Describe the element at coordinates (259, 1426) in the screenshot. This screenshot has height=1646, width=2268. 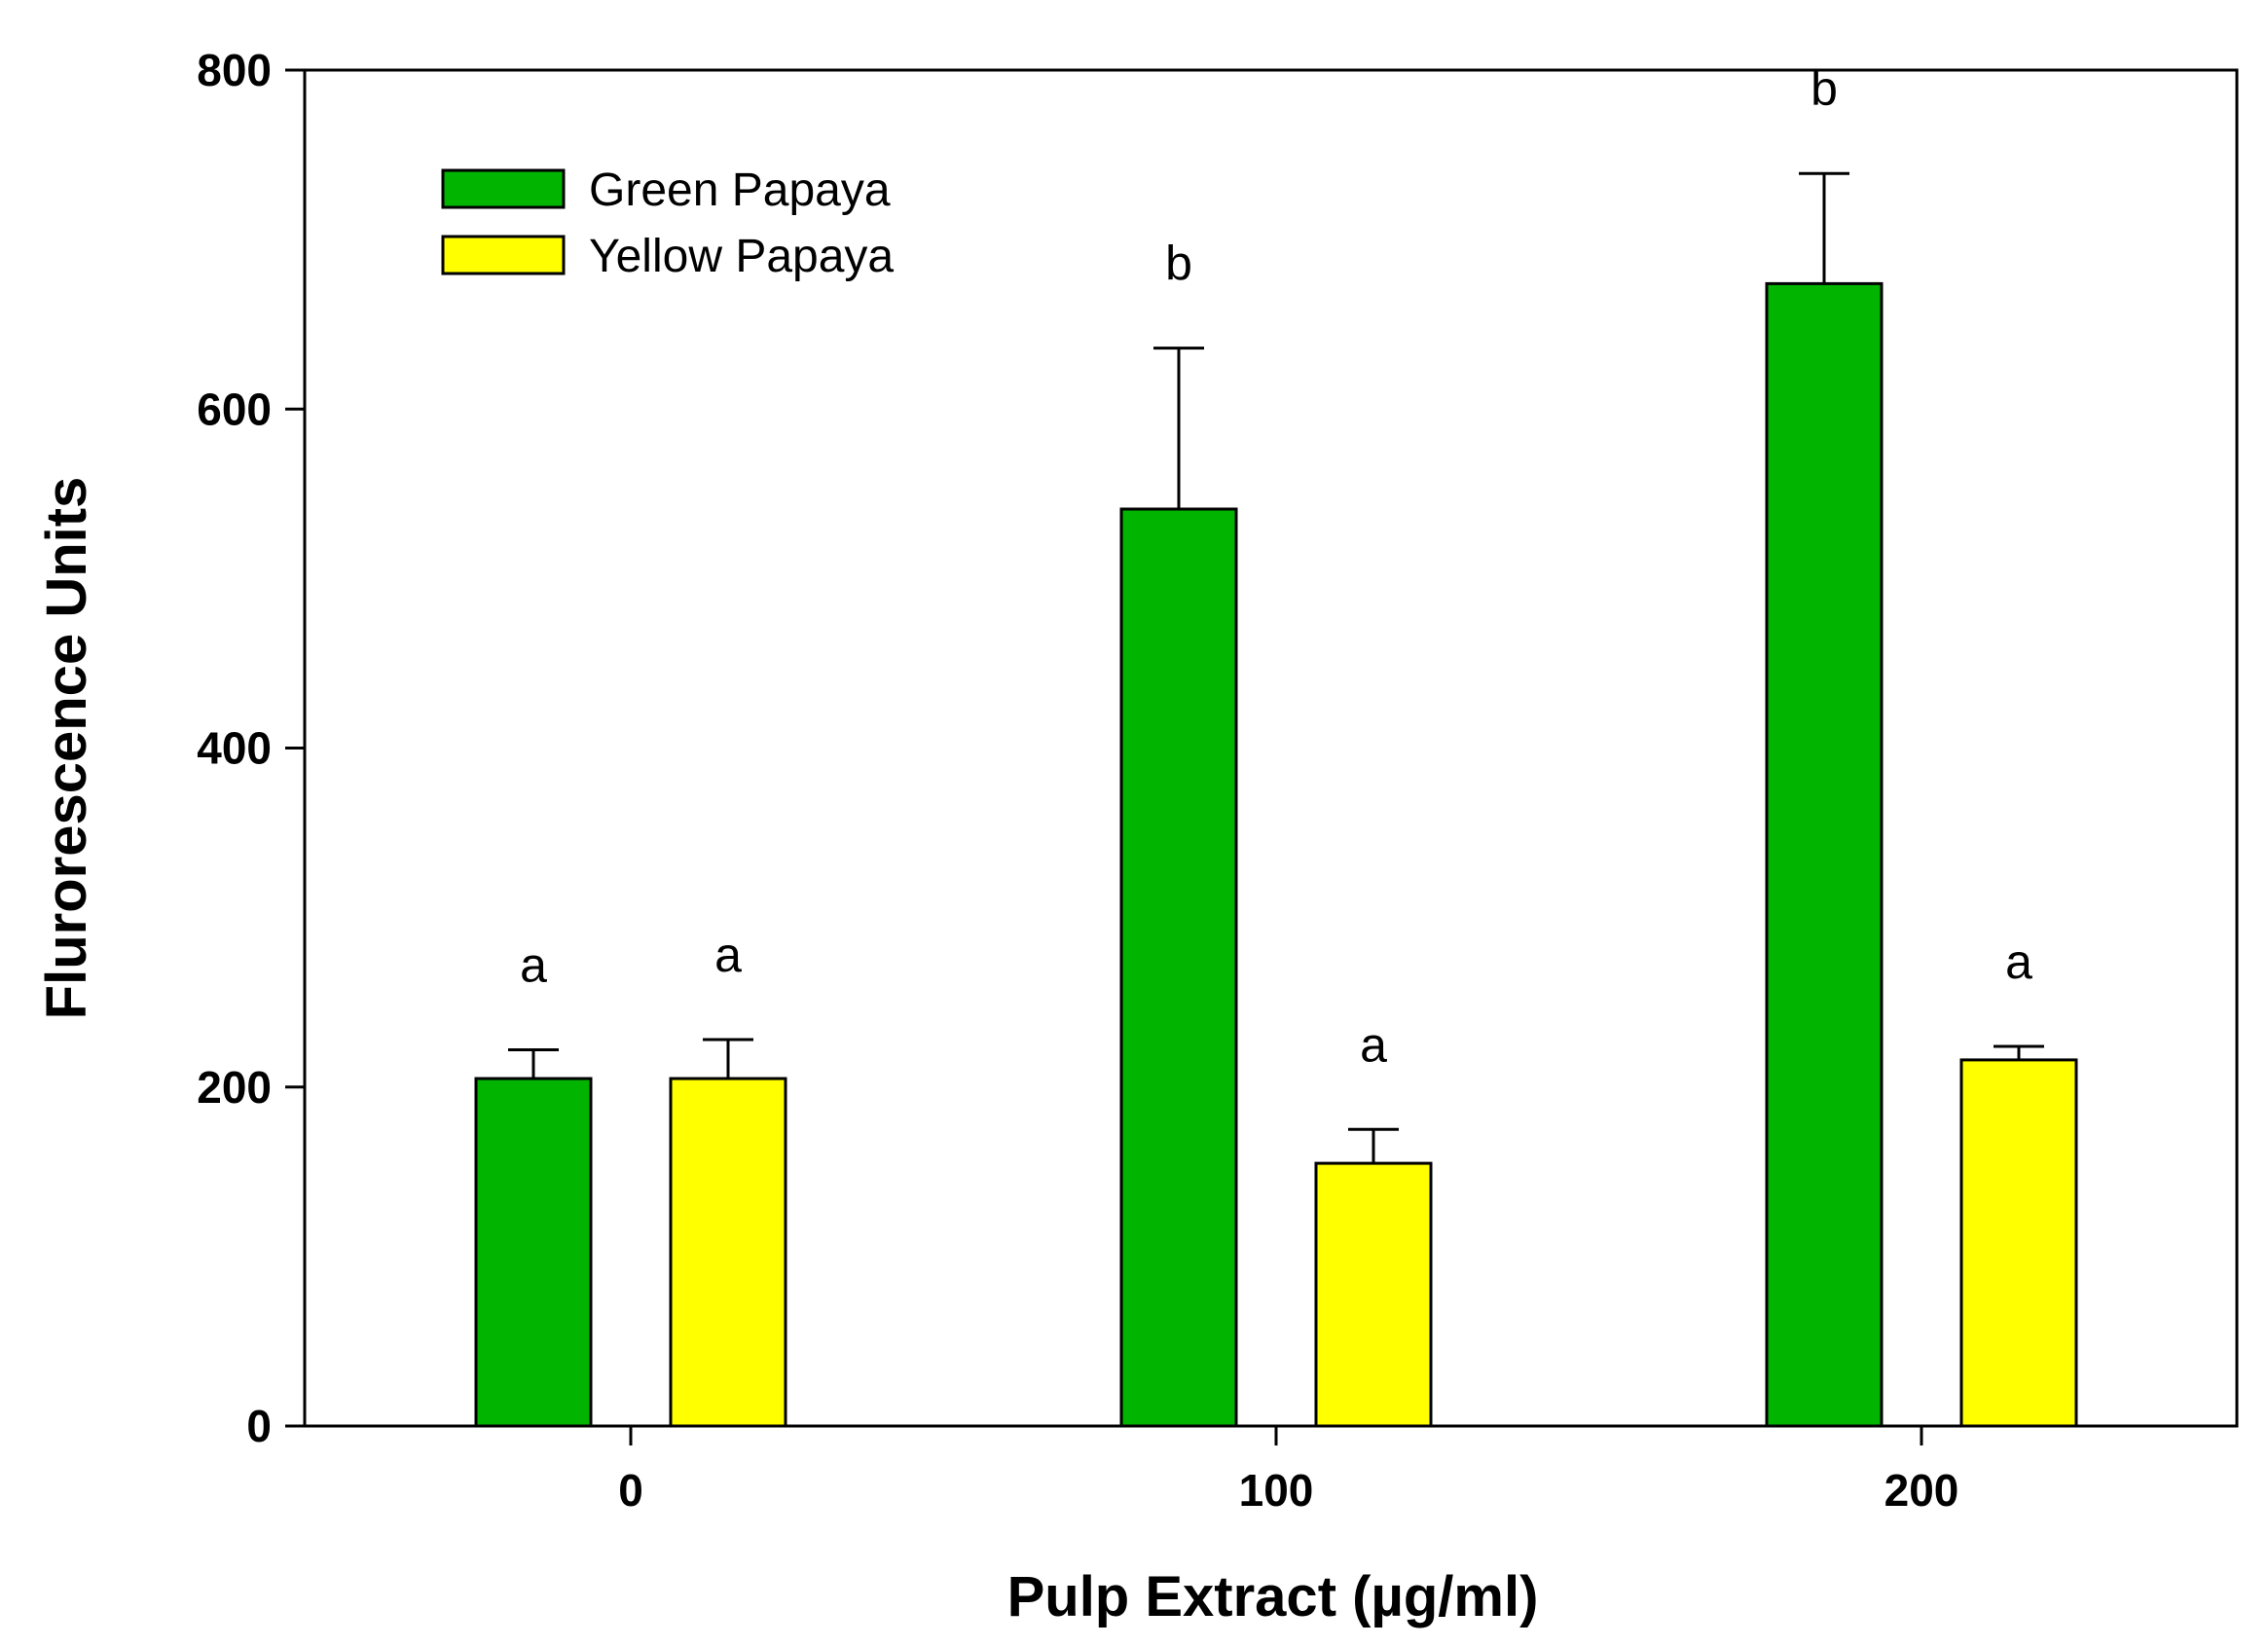
I see `y-tick-label: 0` at that location.